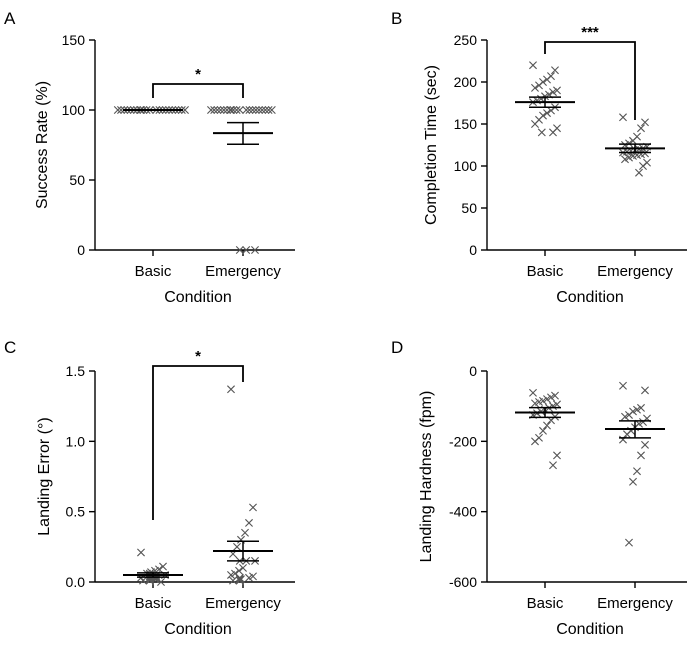  Describe the element at coordinates (198, 74) in the screenshot. I see `significance-label: *` at that location.